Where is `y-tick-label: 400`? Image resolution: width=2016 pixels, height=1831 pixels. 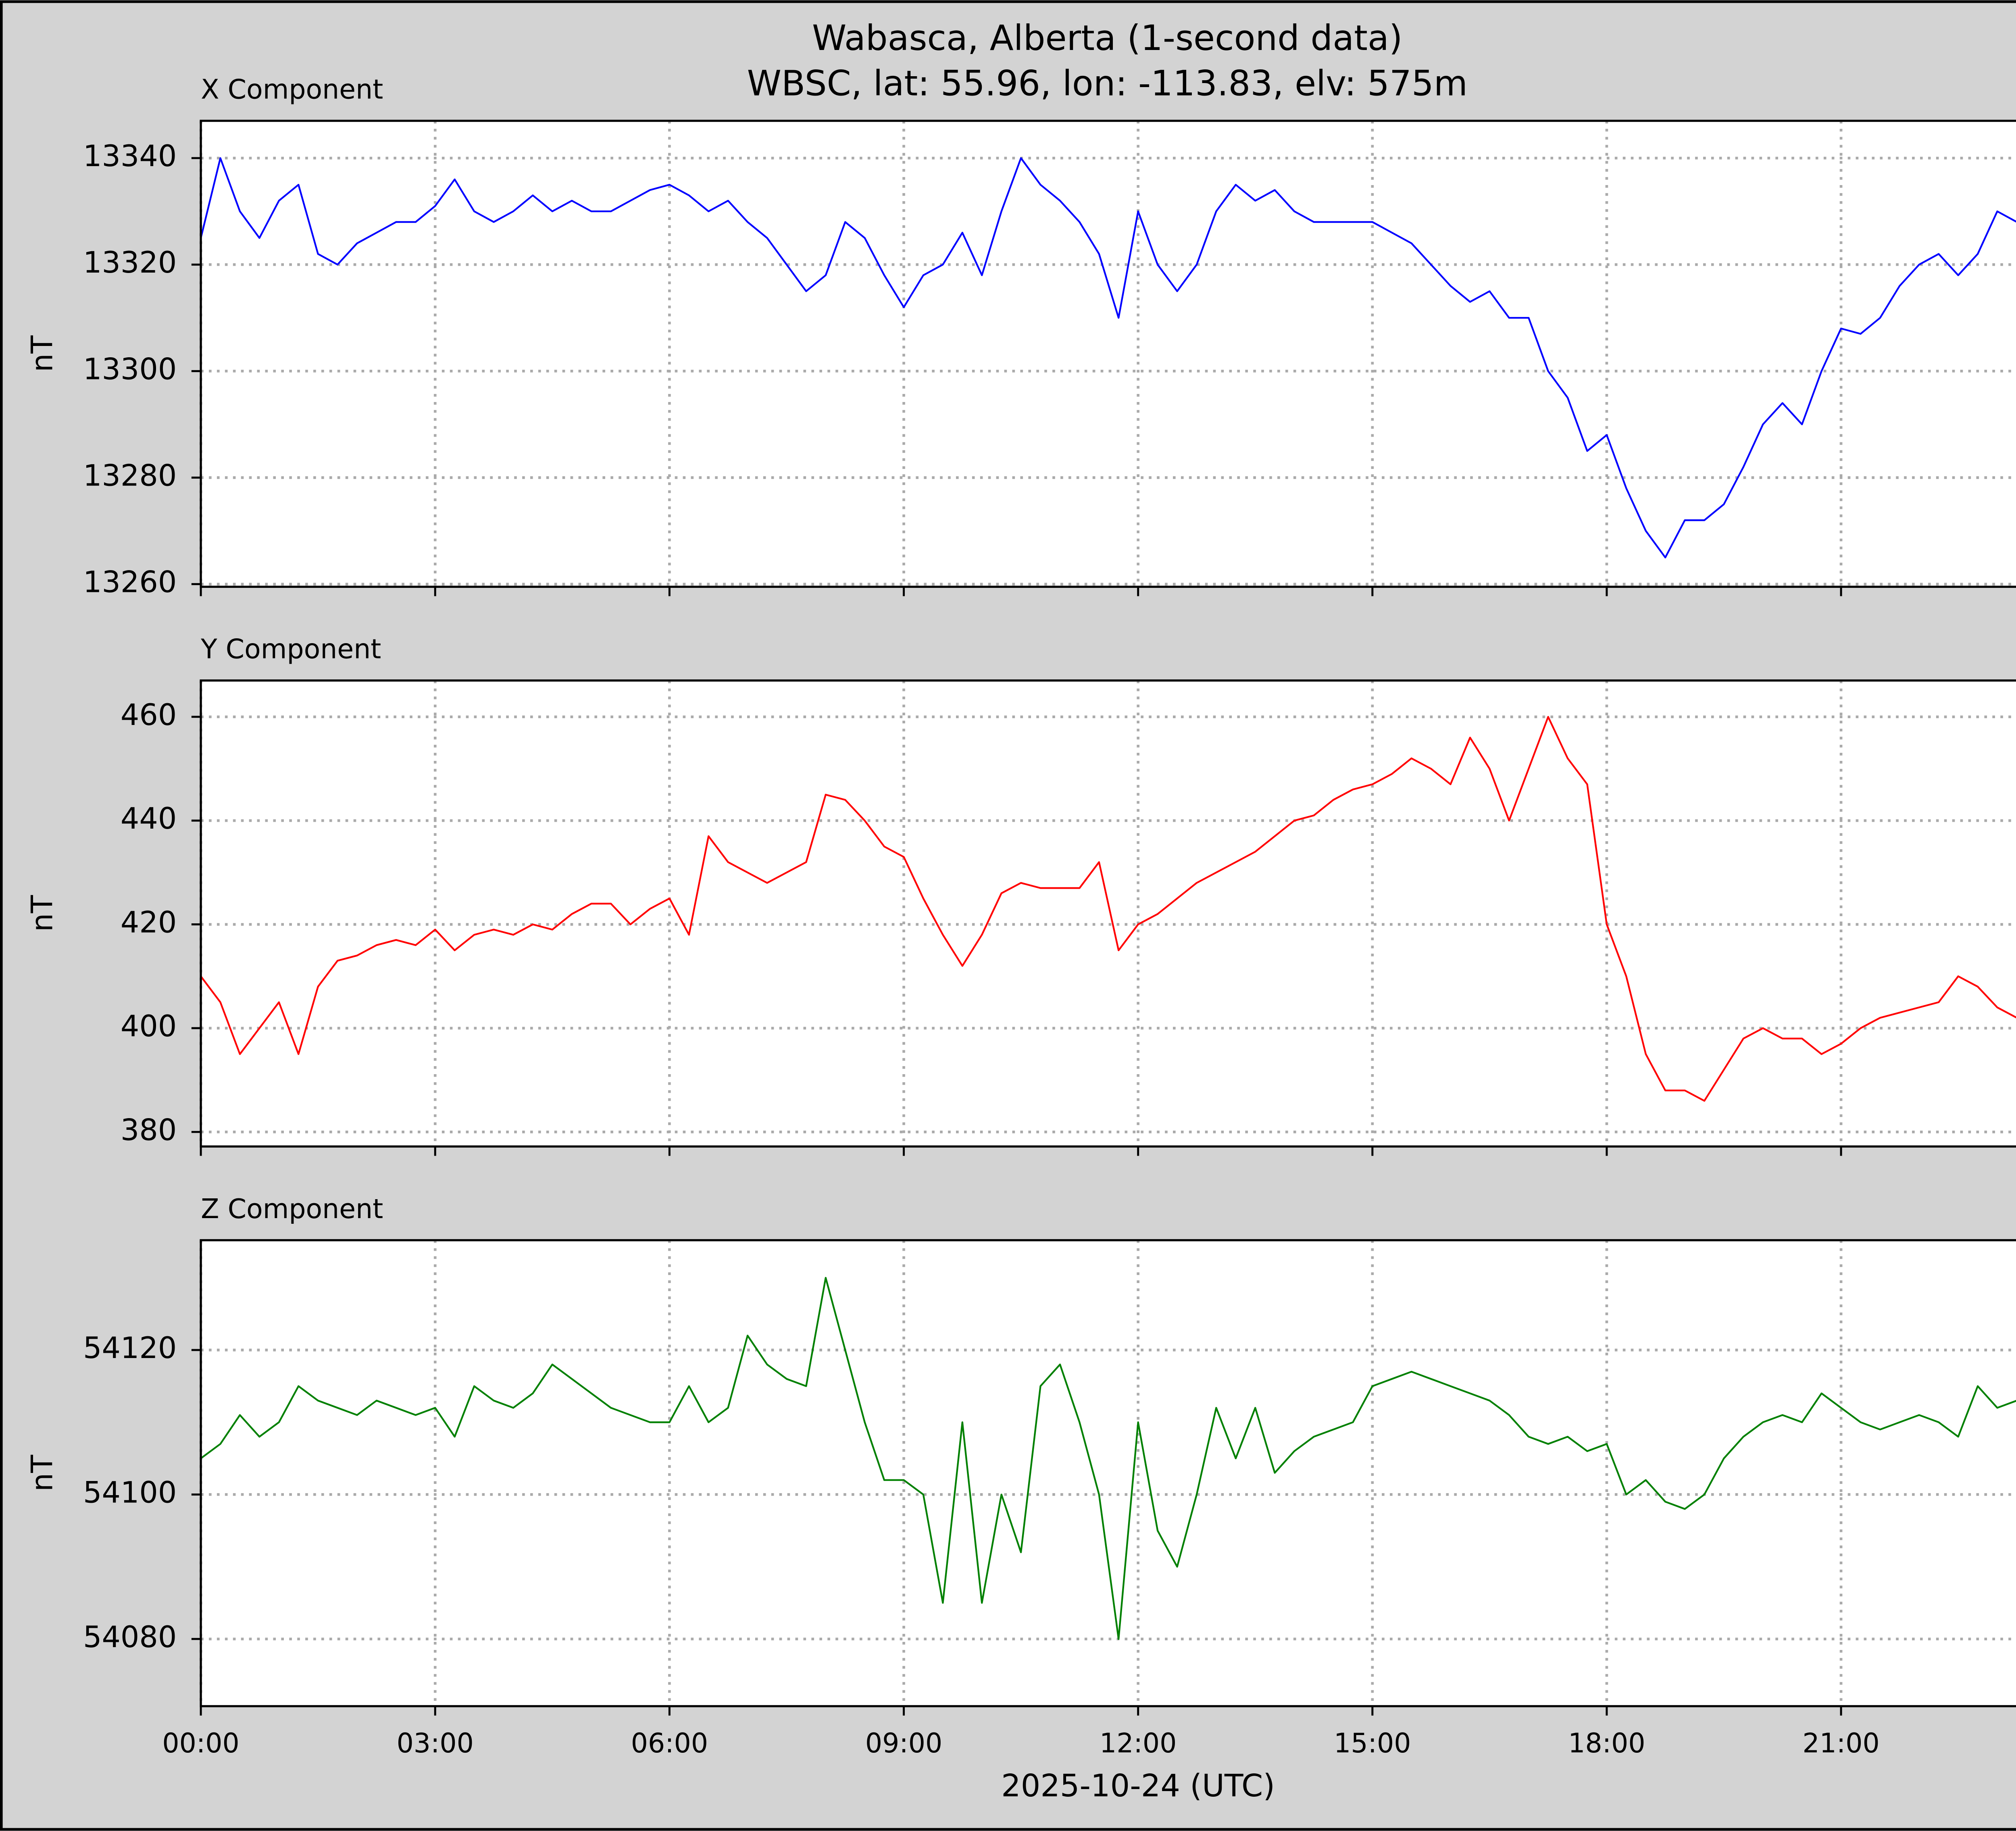 y-tick-label: 400 is located at coordinates (149, 1026).